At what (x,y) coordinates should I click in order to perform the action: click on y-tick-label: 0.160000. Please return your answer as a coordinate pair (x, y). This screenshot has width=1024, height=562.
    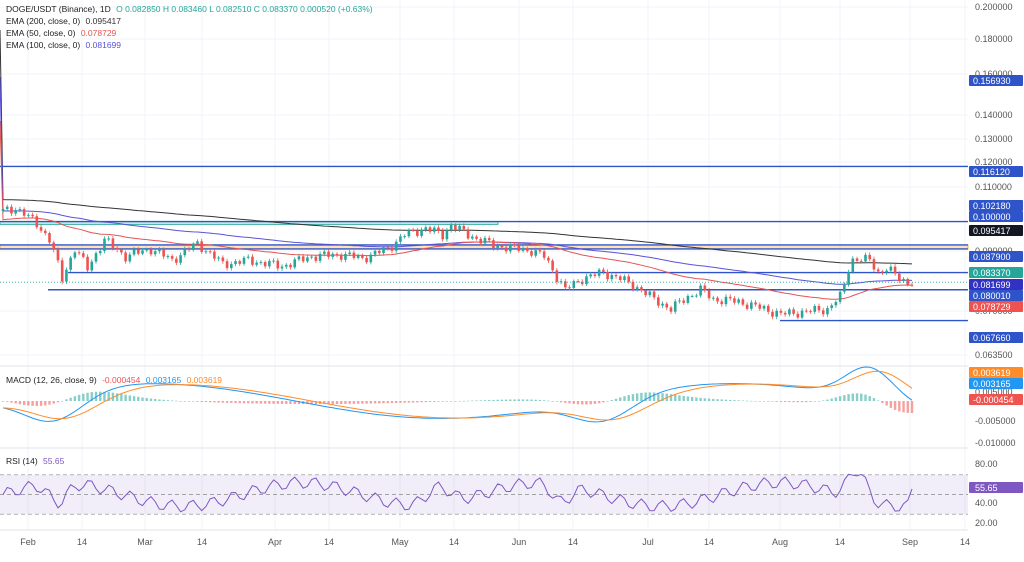
    Looking at the image, I should click on (994, 74).